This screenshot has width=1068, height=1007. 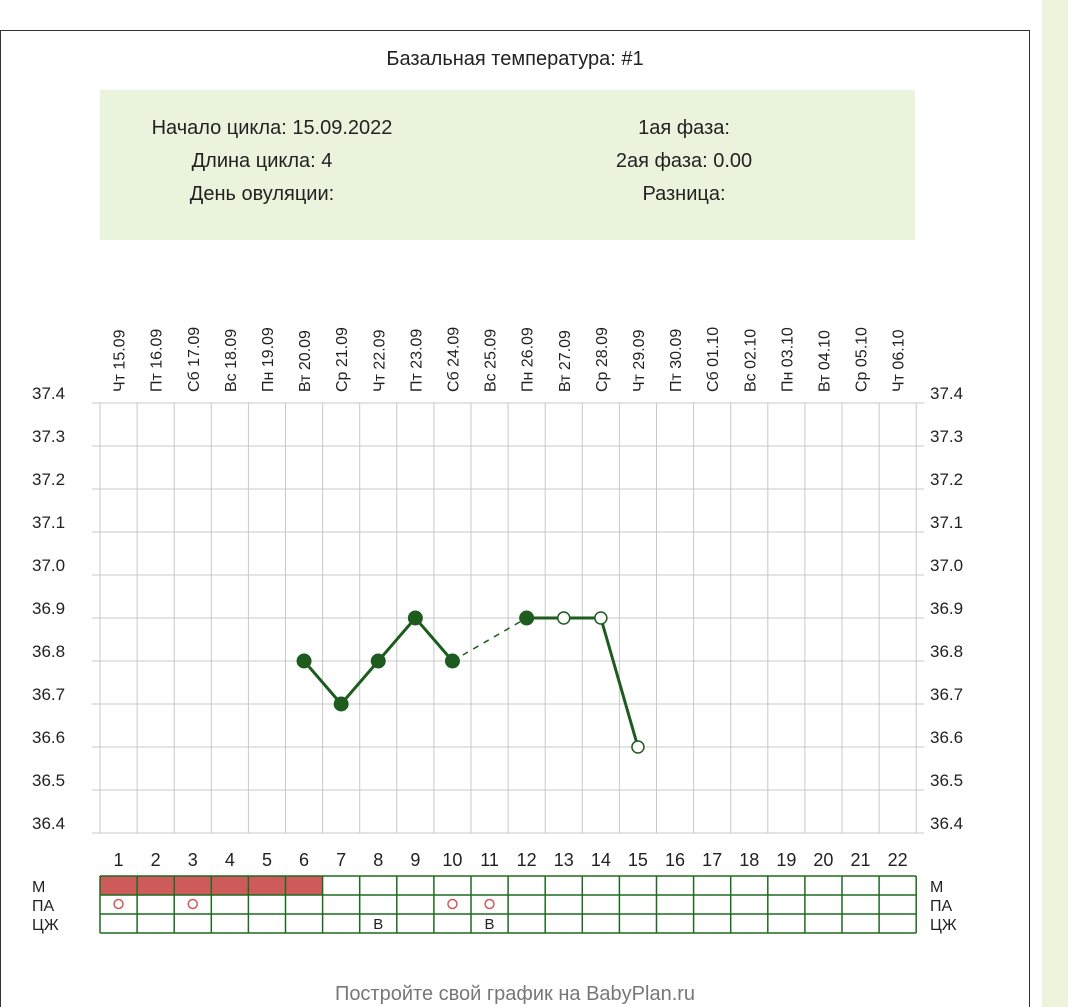 What do you see at coordinates (119, 860) in the screenshot?
I see `day-number-label: 1` at bounding box center [119, 860].